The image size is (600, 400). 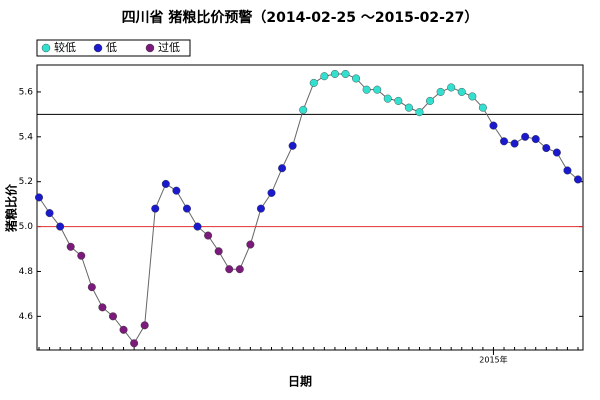 What do you see at coordinates (169, 47) in the screenshot?
I see `legend-label: 过低` at bounding box center [169, 47].